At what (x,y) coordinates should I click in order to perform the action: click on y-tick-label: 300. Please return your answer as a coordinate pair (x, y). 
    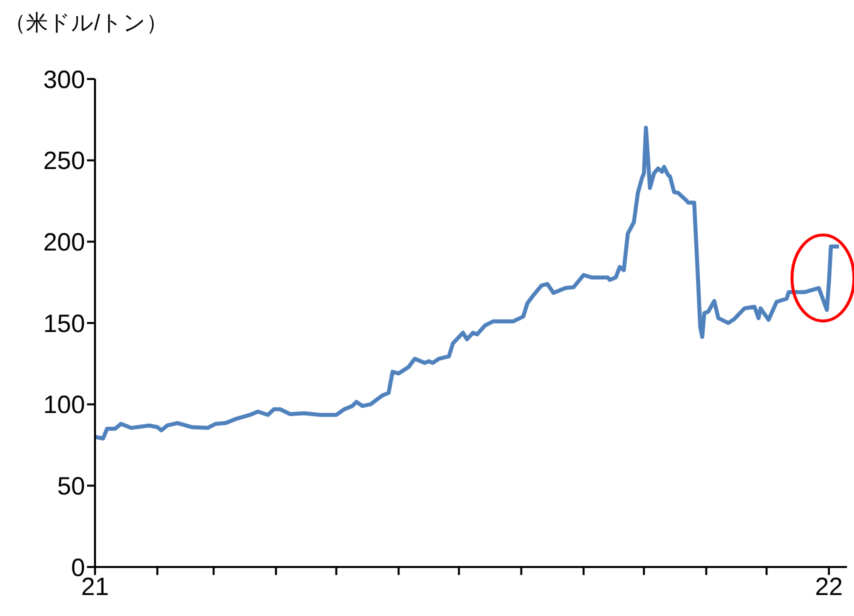
    Looking at the image, I should click on (64, 80).